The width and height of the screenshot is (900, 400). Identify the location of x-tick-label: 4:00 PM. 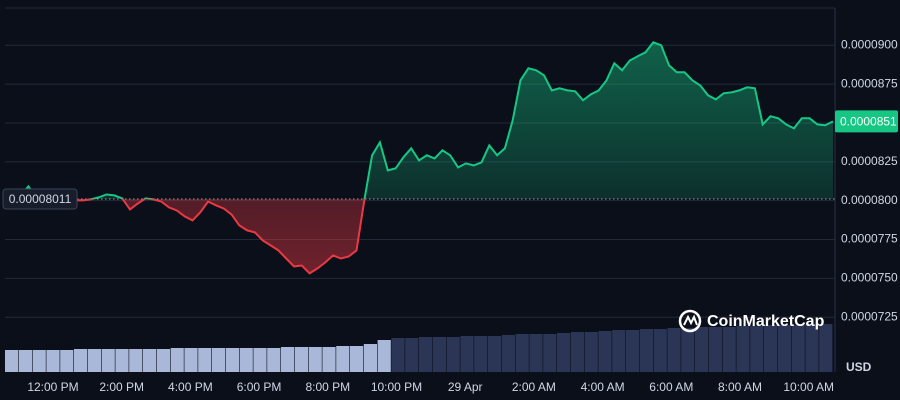
(190, 387).